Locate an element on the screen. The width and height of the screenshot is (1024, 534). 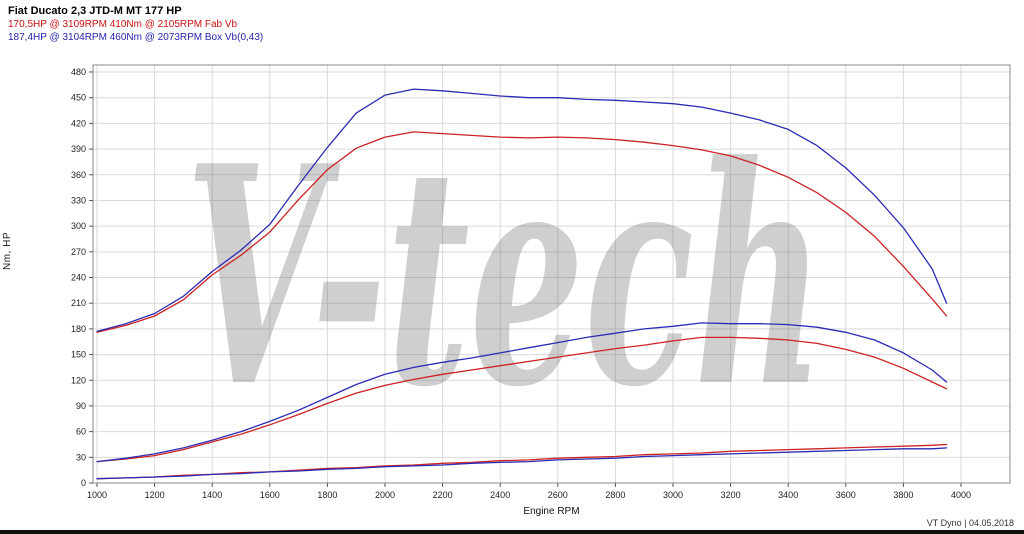
y-tick-label: 360 is located at coordinates (78, 175).